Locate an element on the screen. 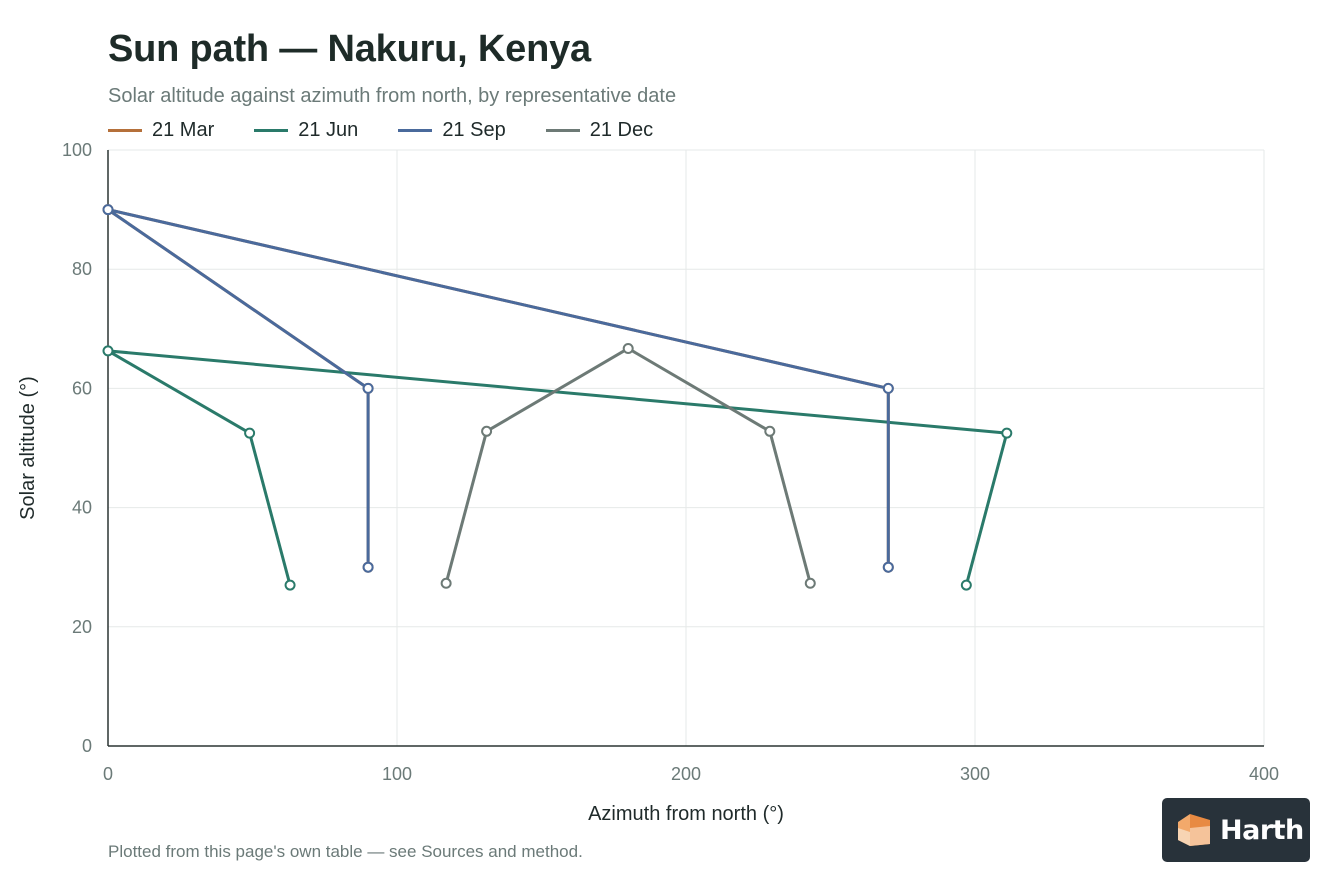 This screenshot has height=896, width=1344. x-tick-label: 100 is located at coordinates (397, 774).